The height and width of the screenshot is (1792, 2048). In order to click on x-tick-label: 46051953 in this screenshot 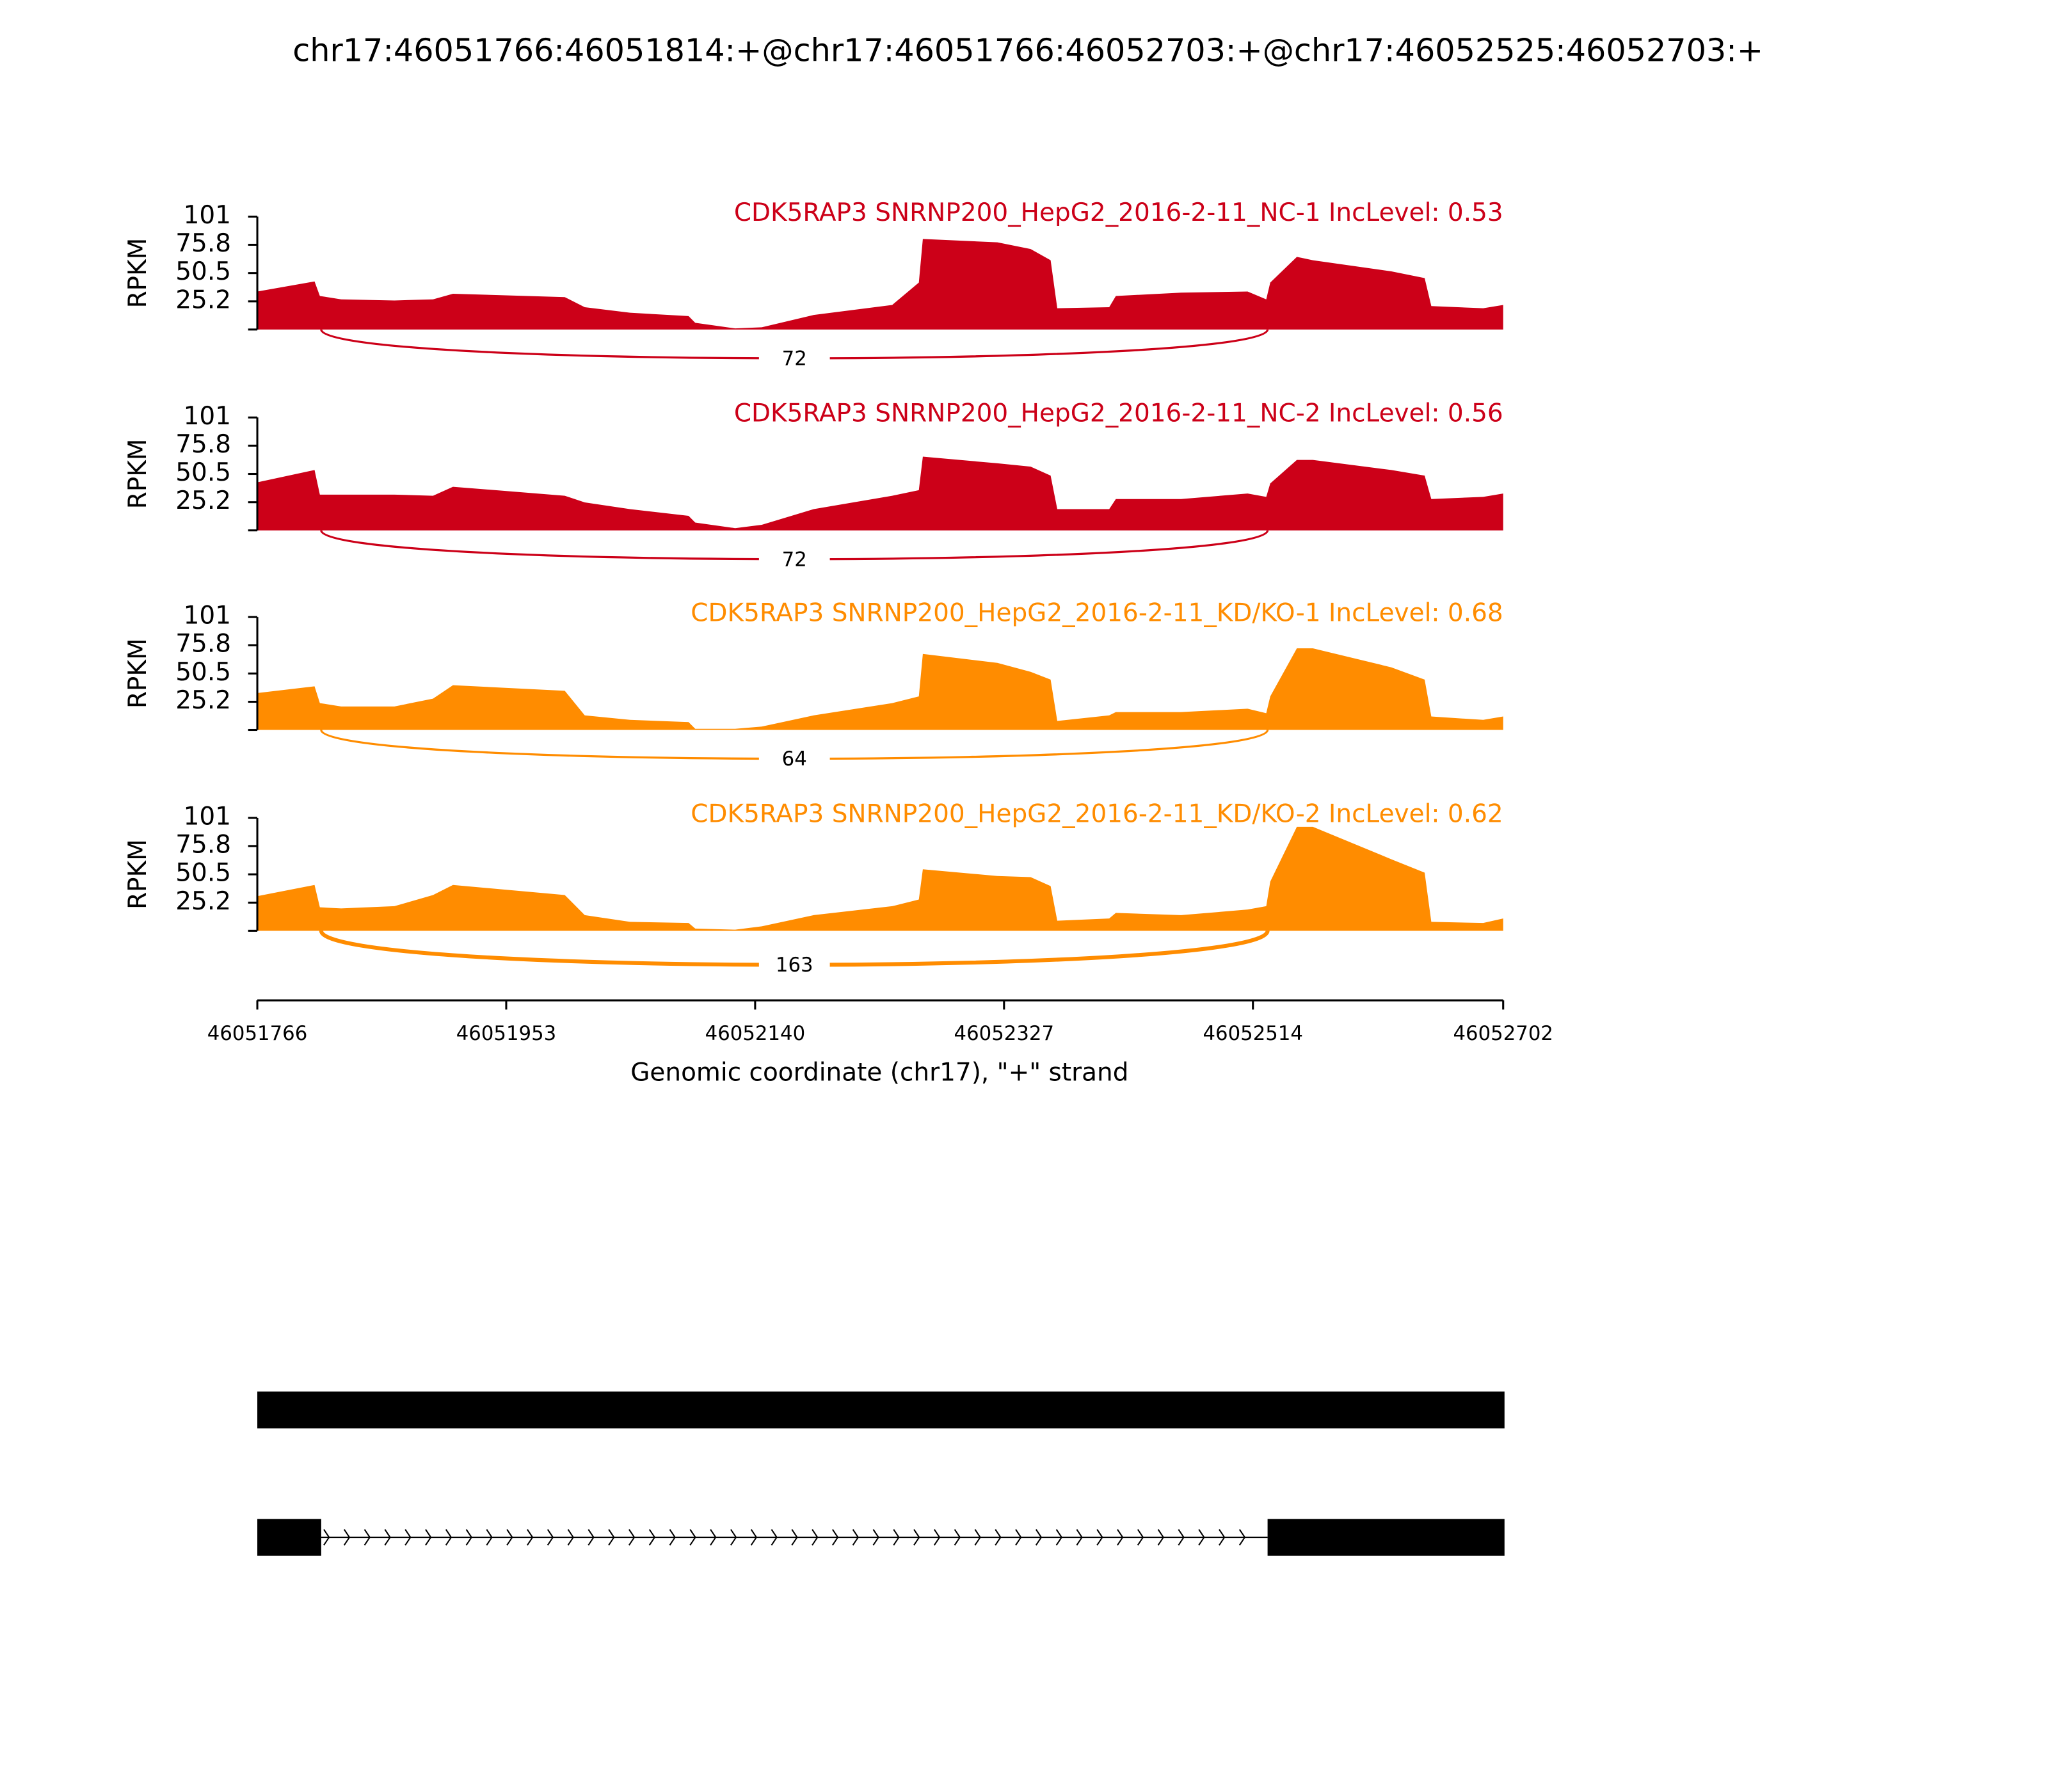, I will do `click(506, 1033)`.